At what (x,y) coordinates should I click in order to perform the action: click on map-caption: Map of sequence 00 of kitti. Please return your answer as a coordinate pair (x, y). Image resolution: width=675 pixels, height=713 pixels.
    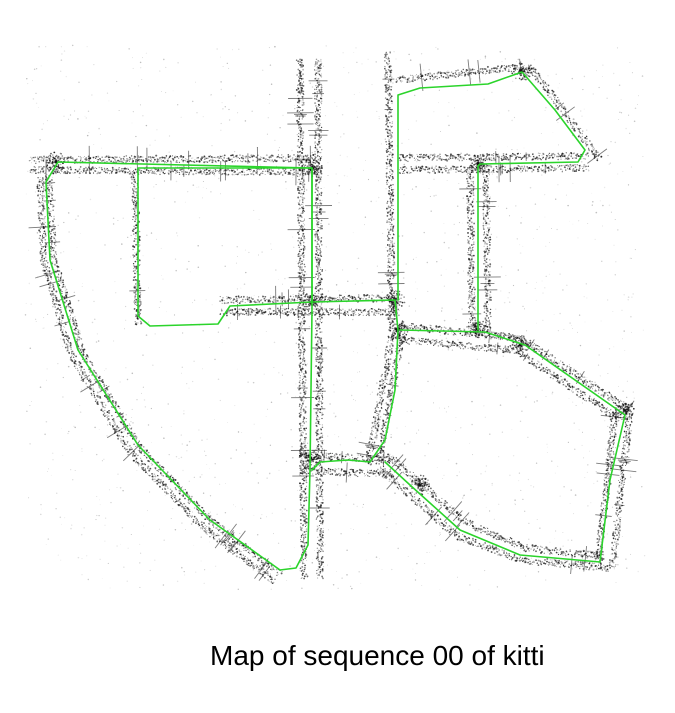
    Looking at the image, I should click on (377, 655).